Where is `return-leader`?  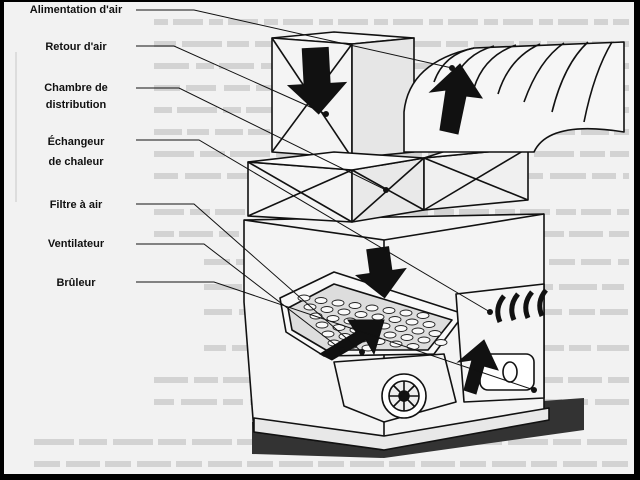
return-leader is located at coordinates (231, 80).